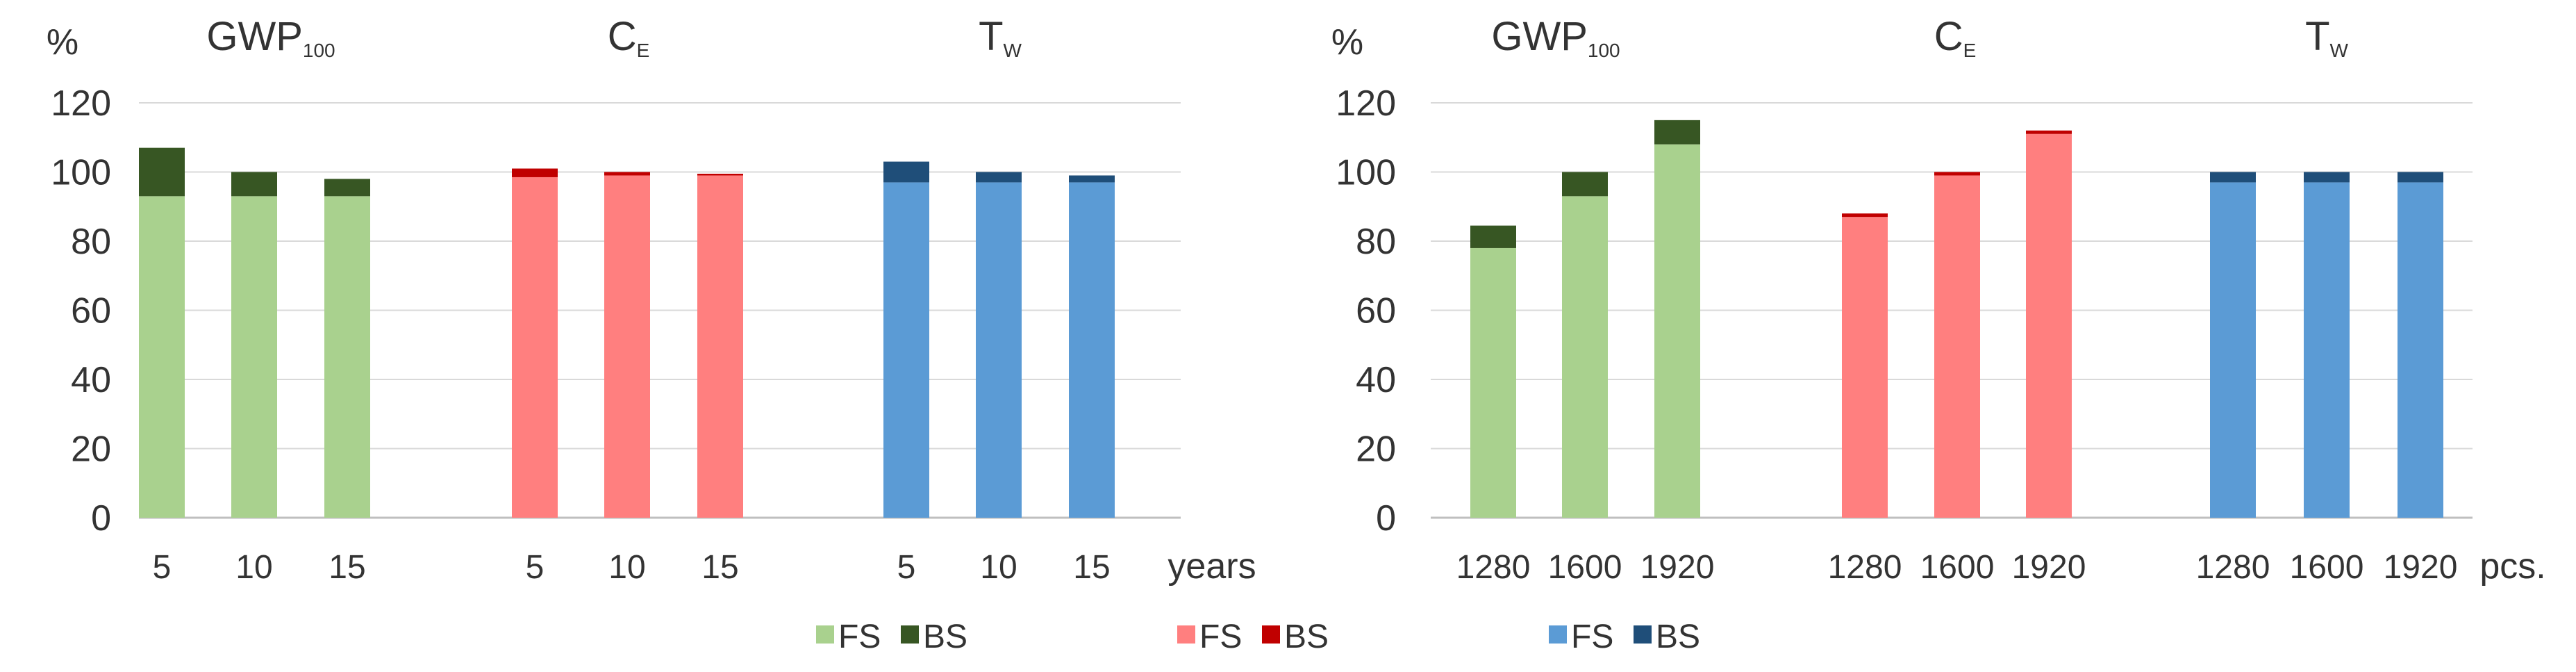 Image resolution: width=2576 pixels, height=672 pixels. What do you see at coordinates (2512, 566) in the screenshot?
I see `x-axis-label: pcs.` at bounding box center [2512, 566].